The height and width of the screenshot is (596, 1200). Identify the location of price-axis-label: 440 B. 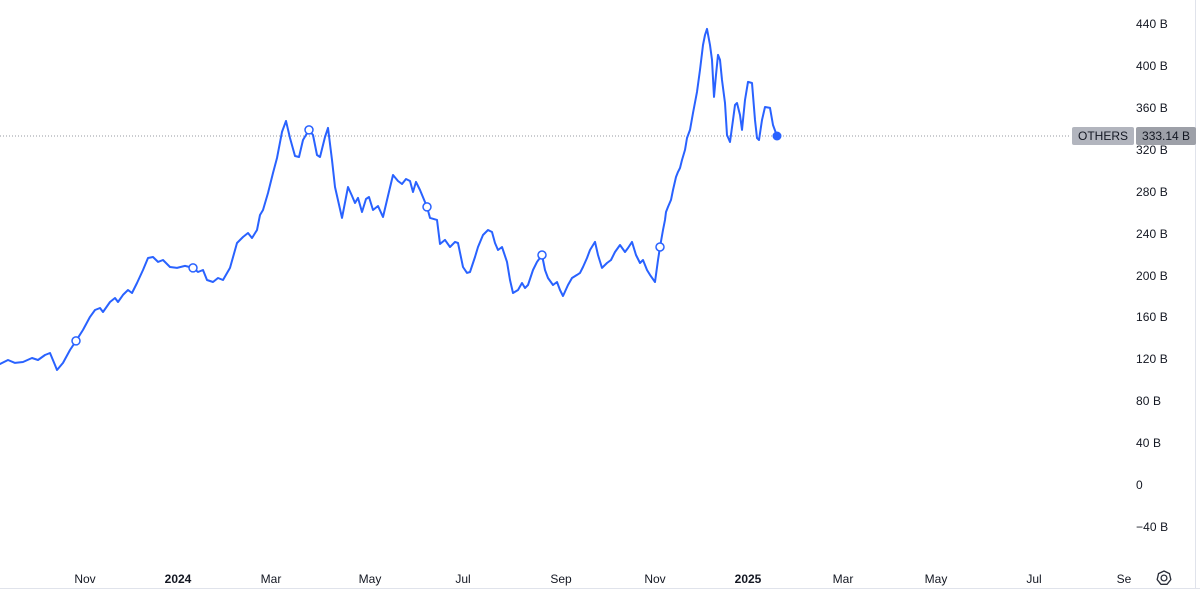
(1152, 24).